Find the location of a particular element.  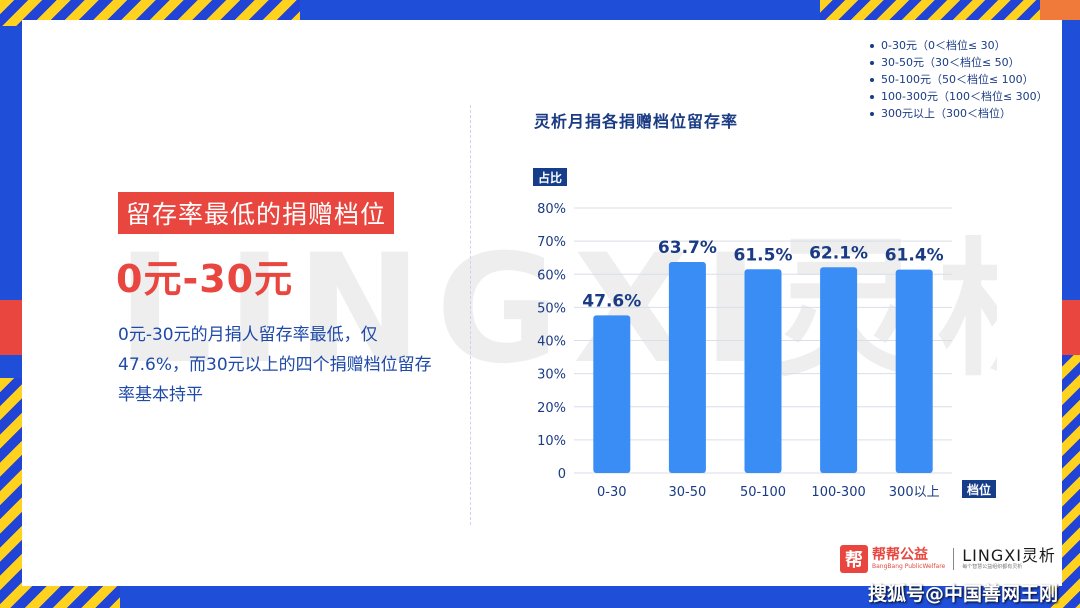

y-tick-label: 70% is located at coordinates (551, 242).